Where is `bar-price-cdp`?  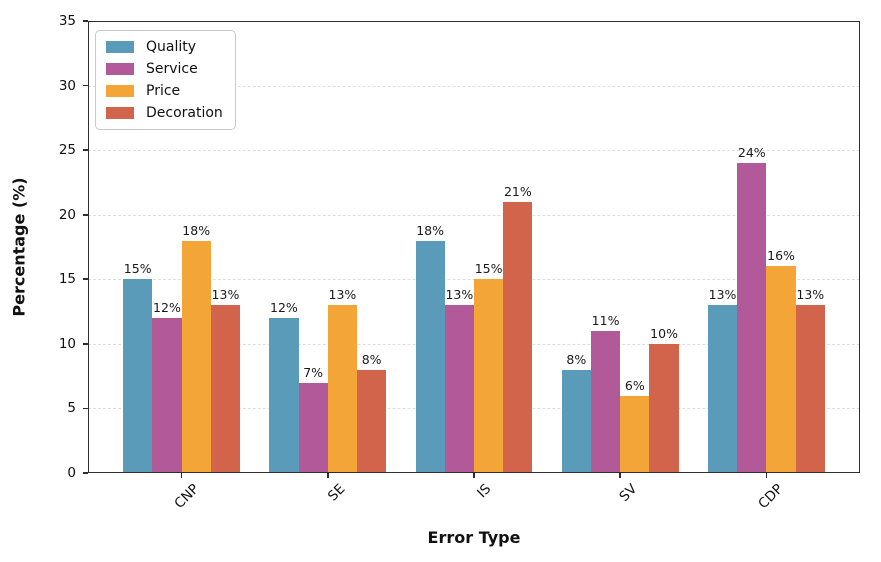 bar-price-cdp is located at coordinates (781, 369).